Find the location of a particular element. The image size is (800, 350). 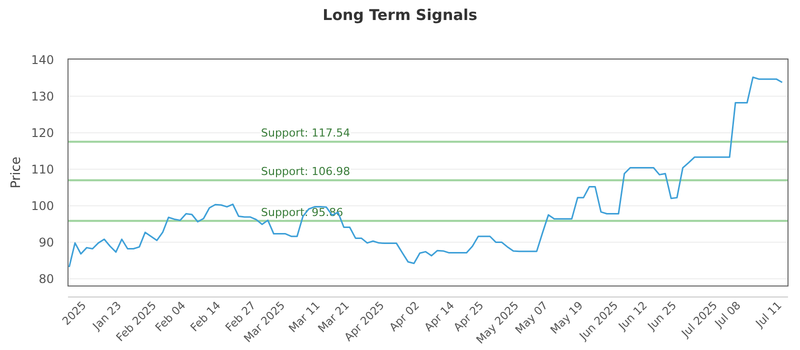

y-axis-title: Price is located at coordinates (16, 172).